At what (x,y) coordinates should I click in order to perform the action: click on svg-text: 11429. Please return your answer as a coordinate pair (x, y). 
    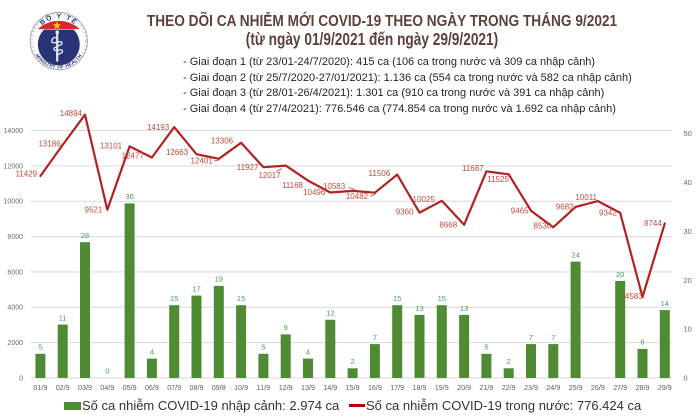
    Looking at the image, I should click on (26, 173).